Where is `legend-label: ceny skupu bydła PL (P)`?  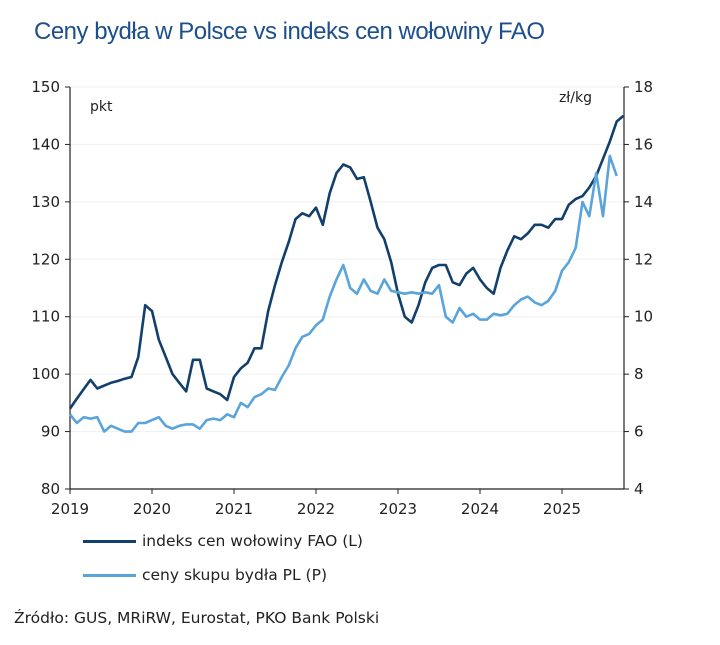 legend-label: ceny skupu bydła PL (P) is located at coordinates (235, 575).